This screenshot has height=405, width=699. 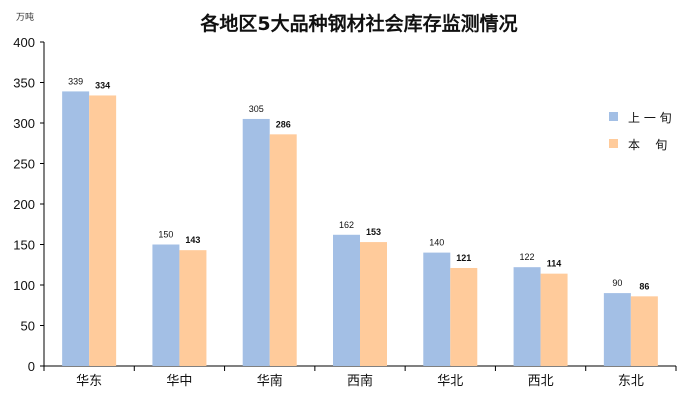 I want to click on y-tick-label: 100, so click(x=24, y=285).